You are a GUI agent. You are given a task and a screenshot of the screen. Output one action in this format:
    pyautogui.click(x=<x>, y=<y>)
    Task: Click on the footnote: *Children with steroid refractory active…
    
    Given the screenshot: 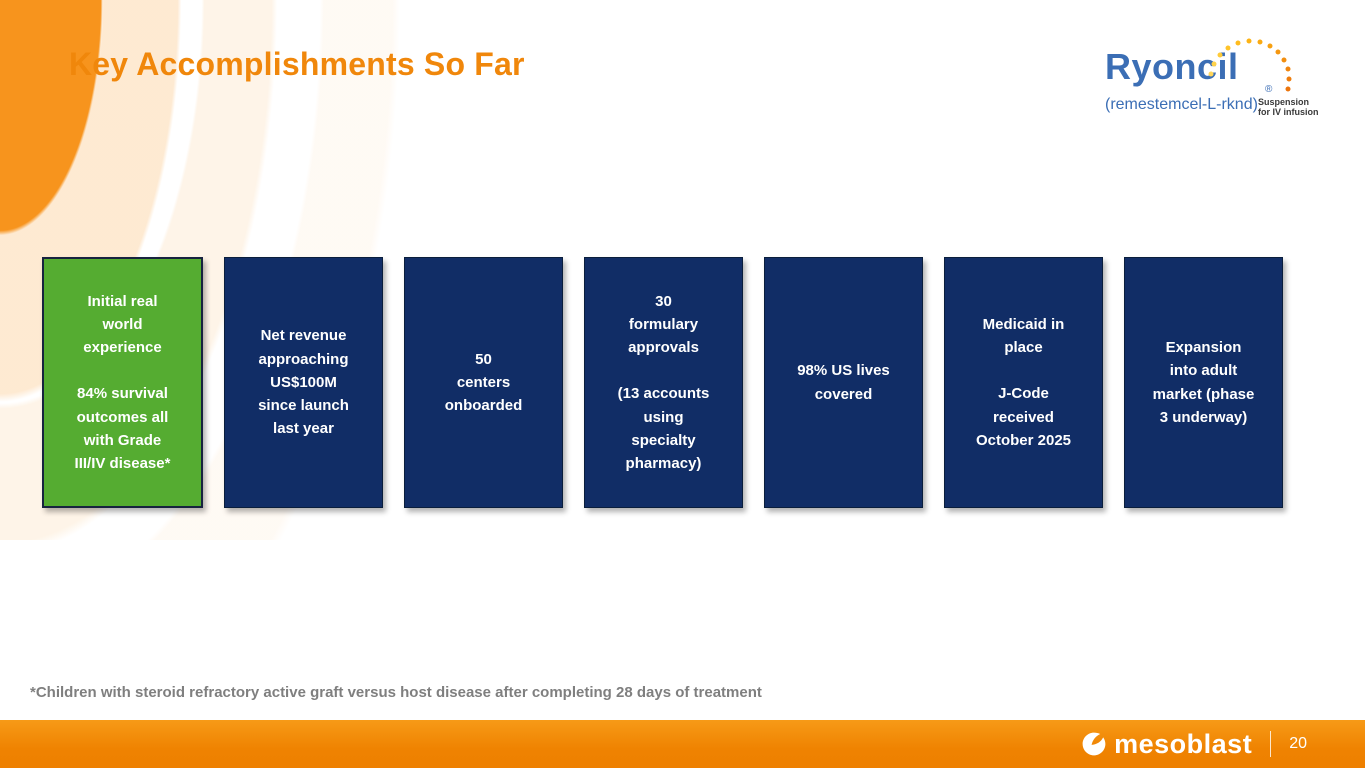 What is the action you would take?
    pyautogui.click(x=396, y=692)
    